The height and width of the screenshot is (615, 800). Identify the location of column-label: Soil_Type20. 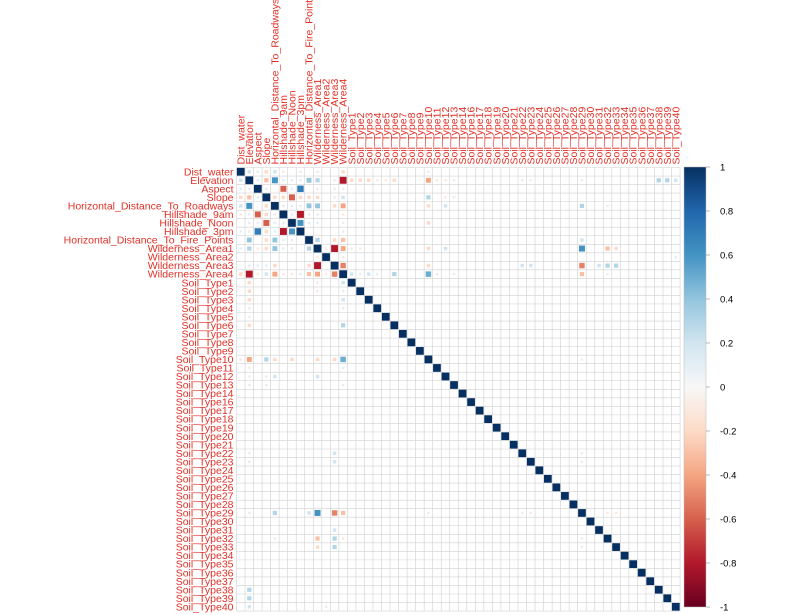
(506, 136).